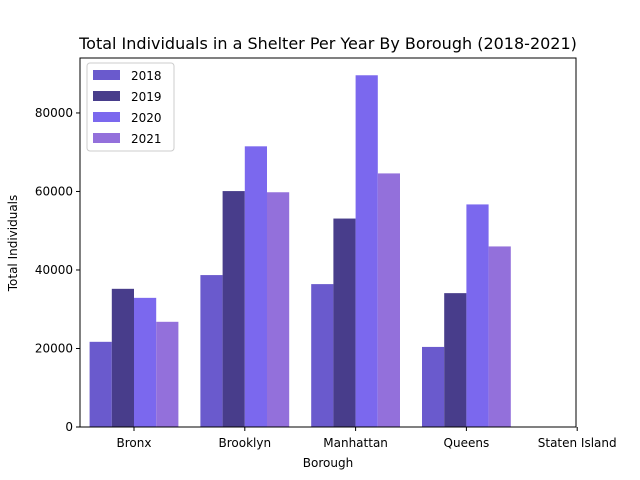  What do you see at coordinates (344, 322) in the screenshot?
I see `bar-2019-manhattan` at bounding box center [344, 322].